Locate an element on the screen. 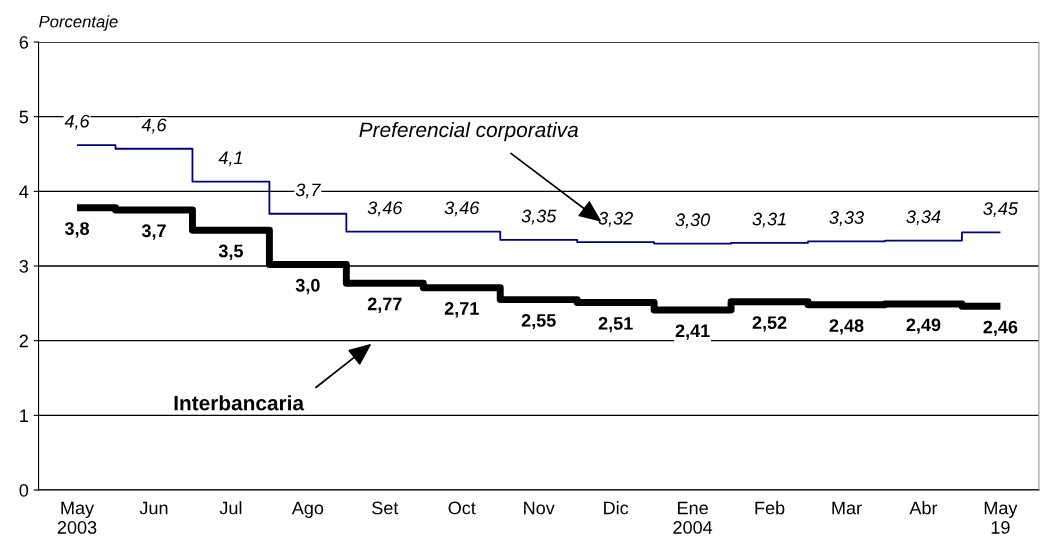 The width and height of the screenshot is (1042, 560). x-tick-label: Mar is located at coordinates (847, 508).